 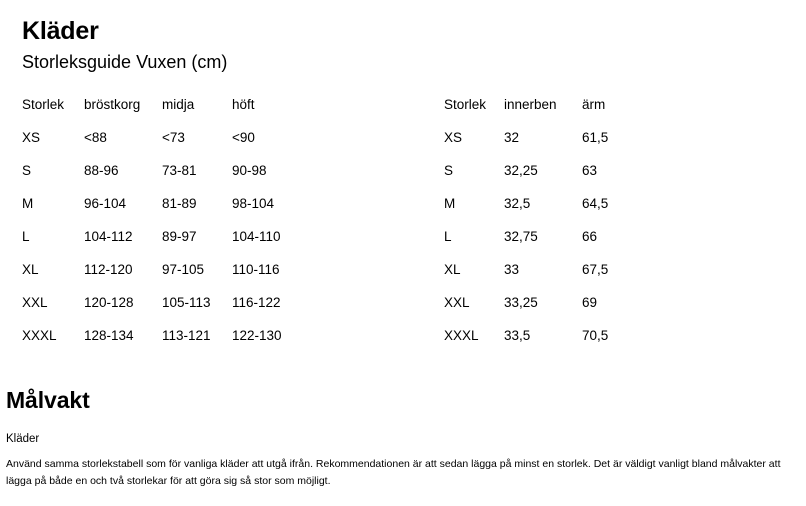 What do you see at coordinates (186, 302) in the screenshot?
I see `cell-waist: 105-113` at bounding box center [186, 302].